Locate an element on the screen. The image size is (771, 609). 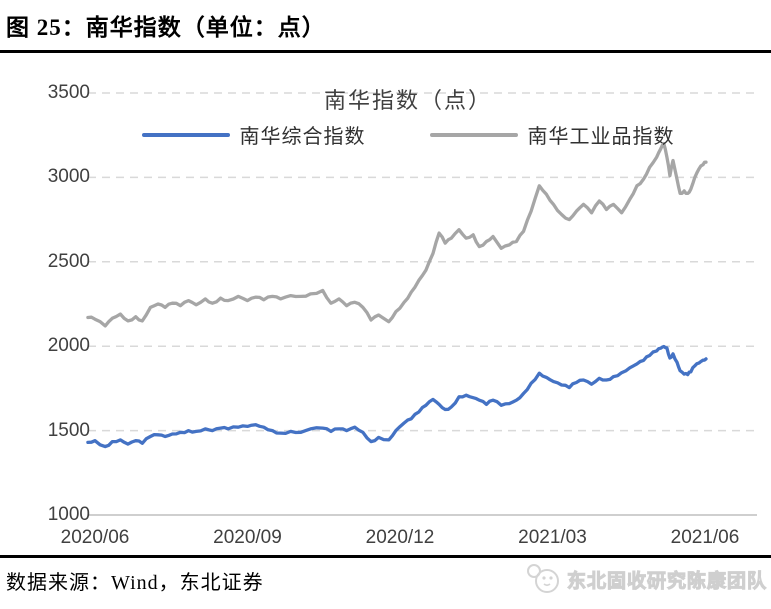
x-tick-label: 2021/06 is located at coordinates (705, 537).